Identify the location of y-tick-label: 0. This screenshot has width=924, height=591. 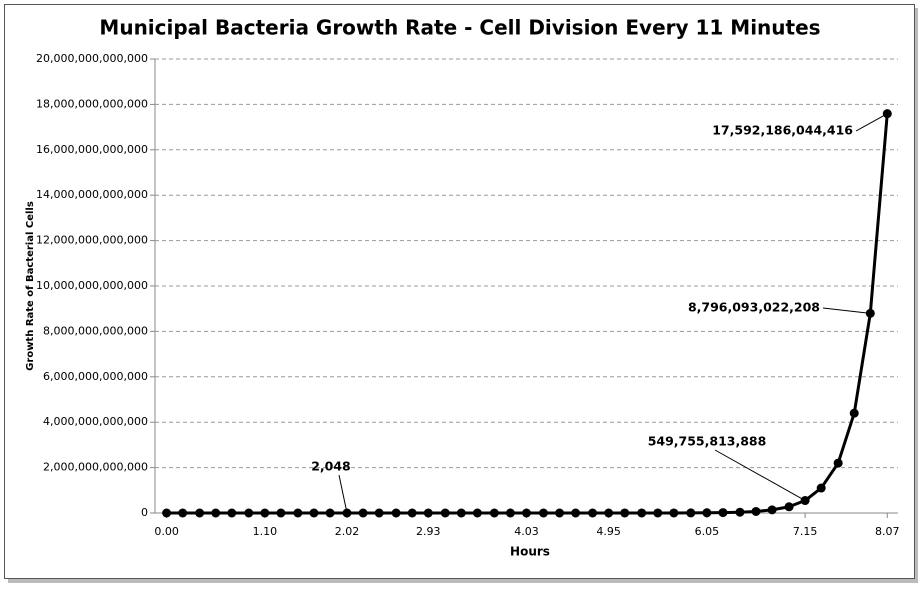
(144, 512).